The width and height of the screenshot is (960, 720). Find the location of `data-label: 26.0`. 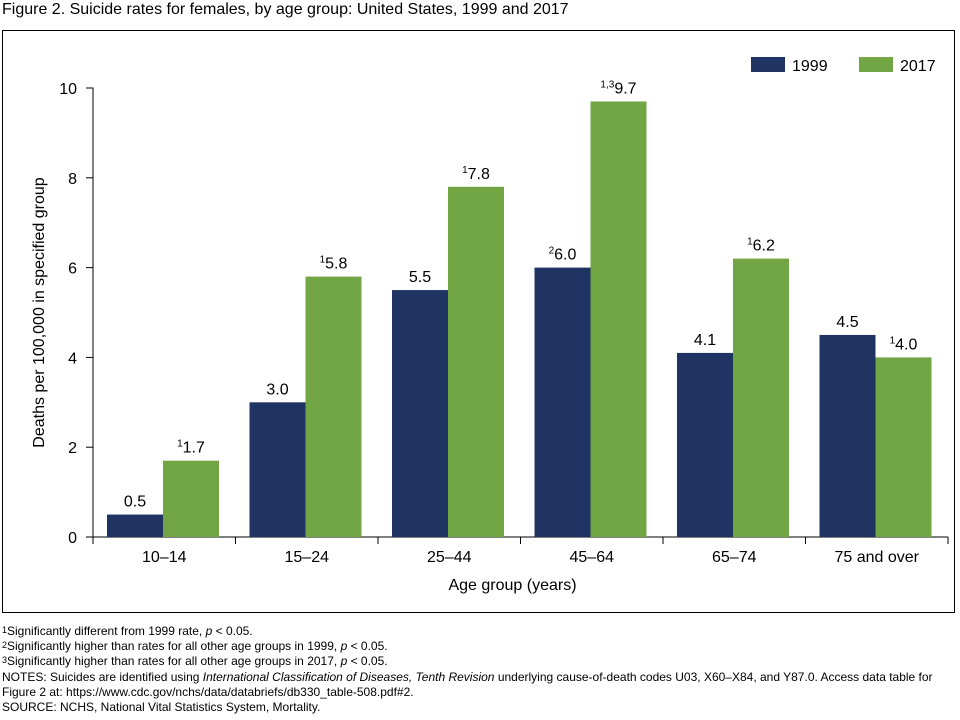

data-label: 26.0 is located at coordinates (563, 255).